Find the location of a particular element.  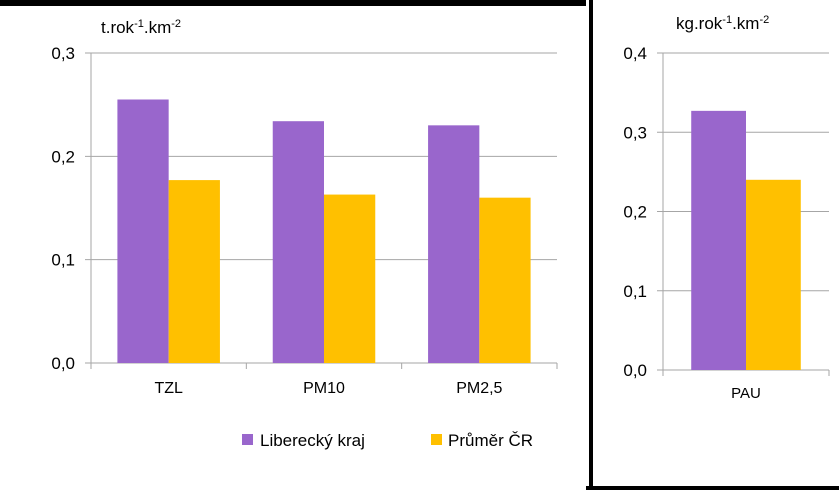

bottom-frame-bar is located at coordinates (712, 488).